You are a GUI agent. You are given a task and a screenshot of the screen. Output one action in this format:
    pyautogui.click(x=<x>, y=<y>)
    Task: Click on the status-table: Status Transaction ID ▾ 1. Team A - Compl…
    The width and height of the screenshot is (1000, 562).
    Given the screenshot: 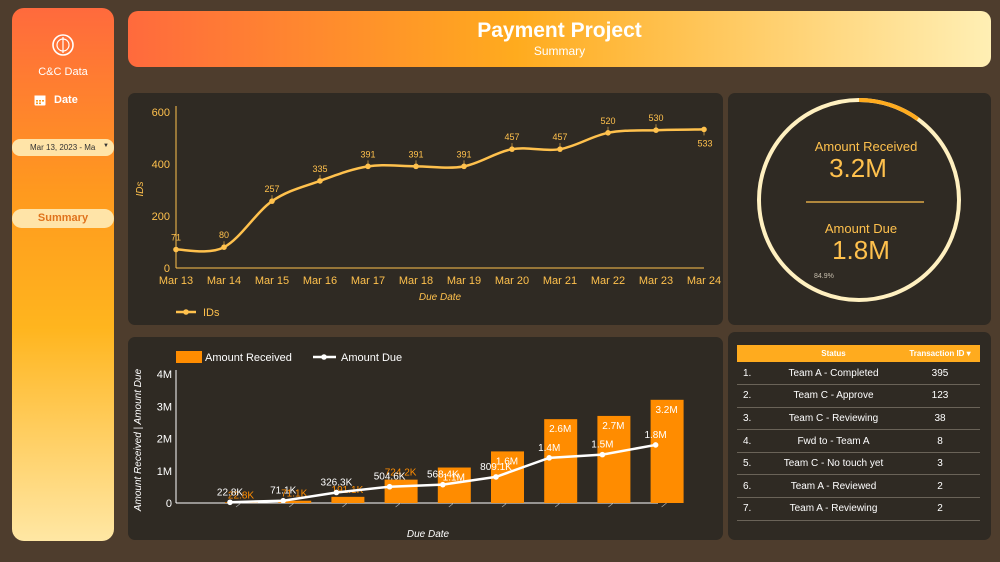 What is the action you would take?
    pyautogui.click(x=858, y=433)
    